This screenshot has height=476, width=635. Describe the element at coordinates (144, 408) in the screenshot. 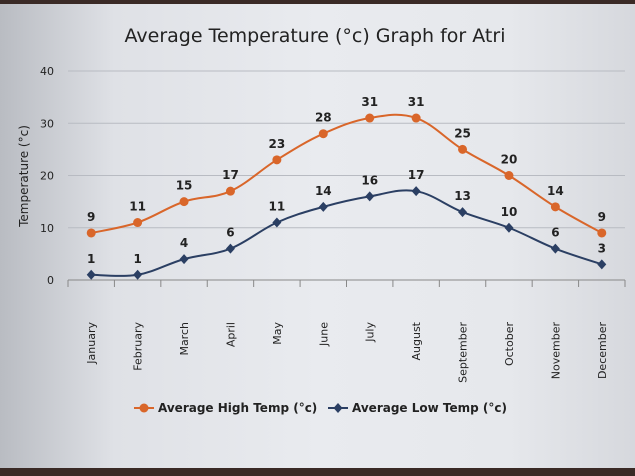

I see `legend-marker-circle` at that location.